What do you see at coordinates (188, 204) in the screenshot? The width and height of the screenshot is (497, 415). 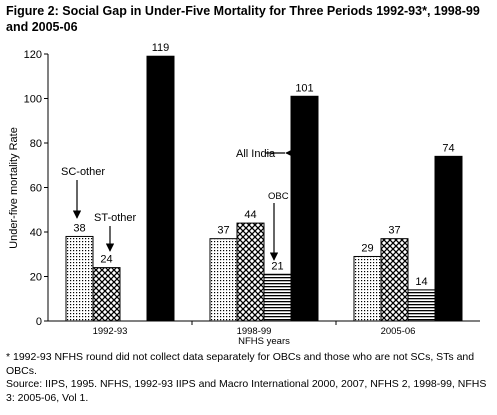 I see `annotations-group: SC-other ST-other OBC Other All India` at bounding box center [188, 204].